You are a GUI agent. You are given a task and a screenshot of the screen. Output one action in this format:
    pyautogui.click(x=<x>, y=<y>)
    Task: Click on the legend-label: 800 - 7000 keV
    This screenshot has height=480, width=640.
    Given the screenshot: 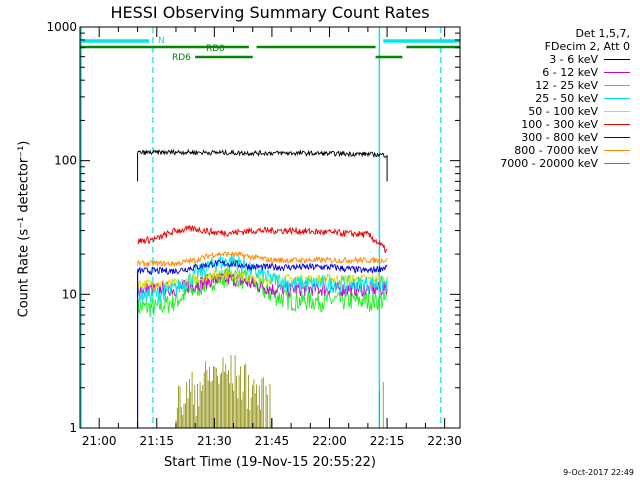 What is the action you would take?
    pyautogui.click(x=556, y=150)
    